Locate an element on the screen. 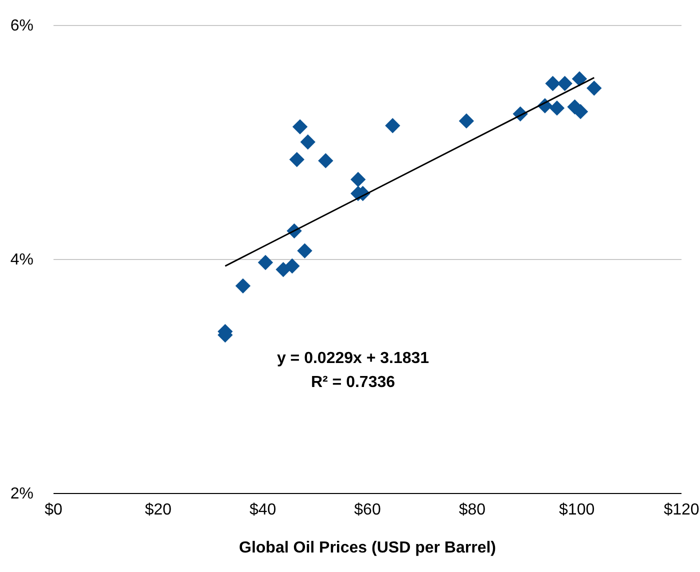 The image size is (700, 572). x-tick-label: $80 is located at coordinates (472, 510).